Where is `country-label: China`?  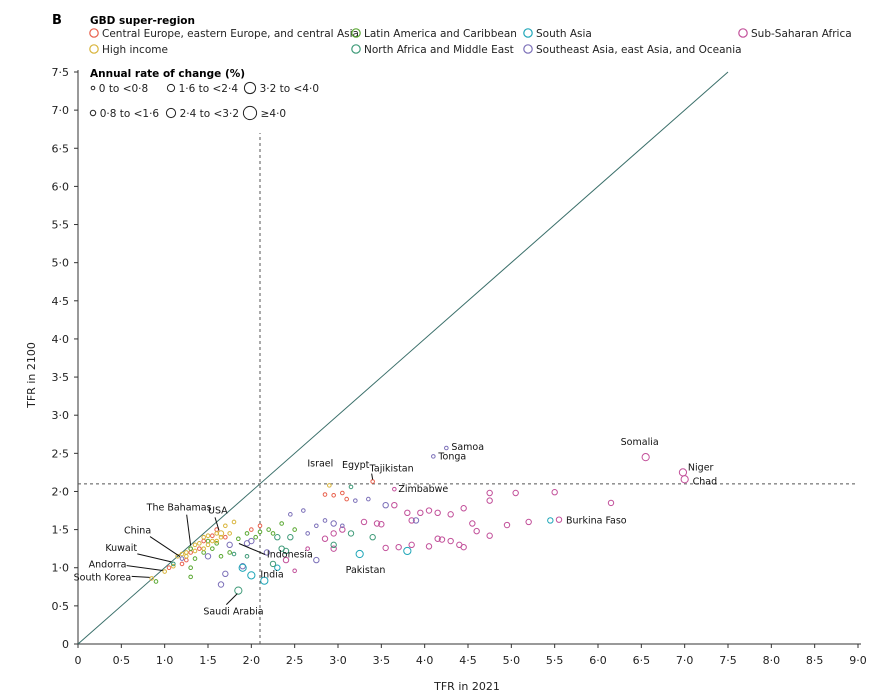 country-label: China is located at coordinates (137, 531).